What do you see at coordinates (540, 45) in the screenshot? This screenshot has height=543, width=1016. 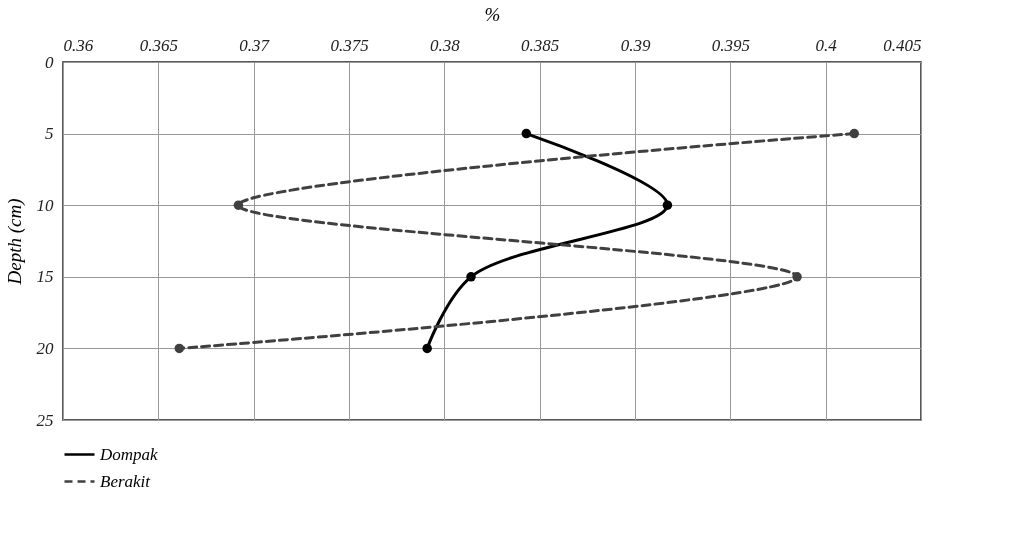 I see `x-tick-label: 0.385` at bounding box center [540, 45].